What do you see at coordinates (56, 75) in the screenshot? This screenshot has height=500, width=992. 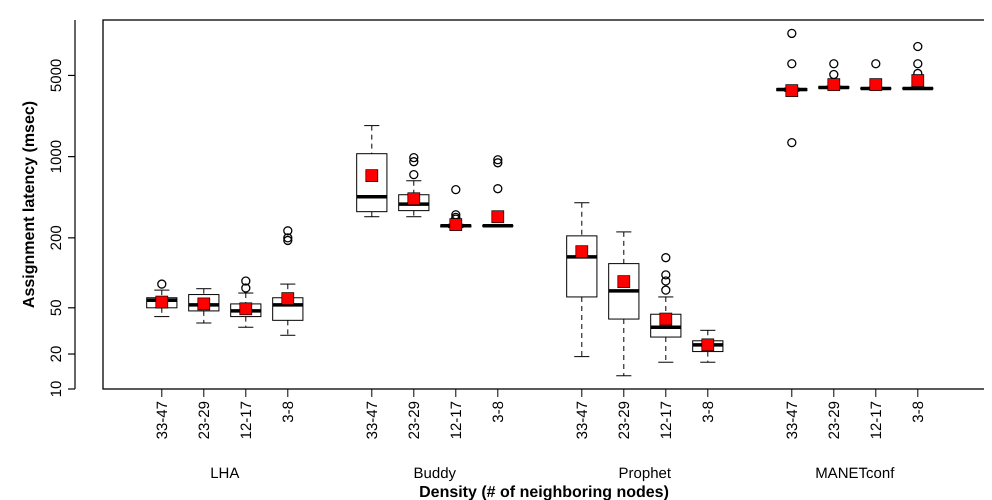 I see `y-tick-label: 5000` at bounding box center [56, 75].